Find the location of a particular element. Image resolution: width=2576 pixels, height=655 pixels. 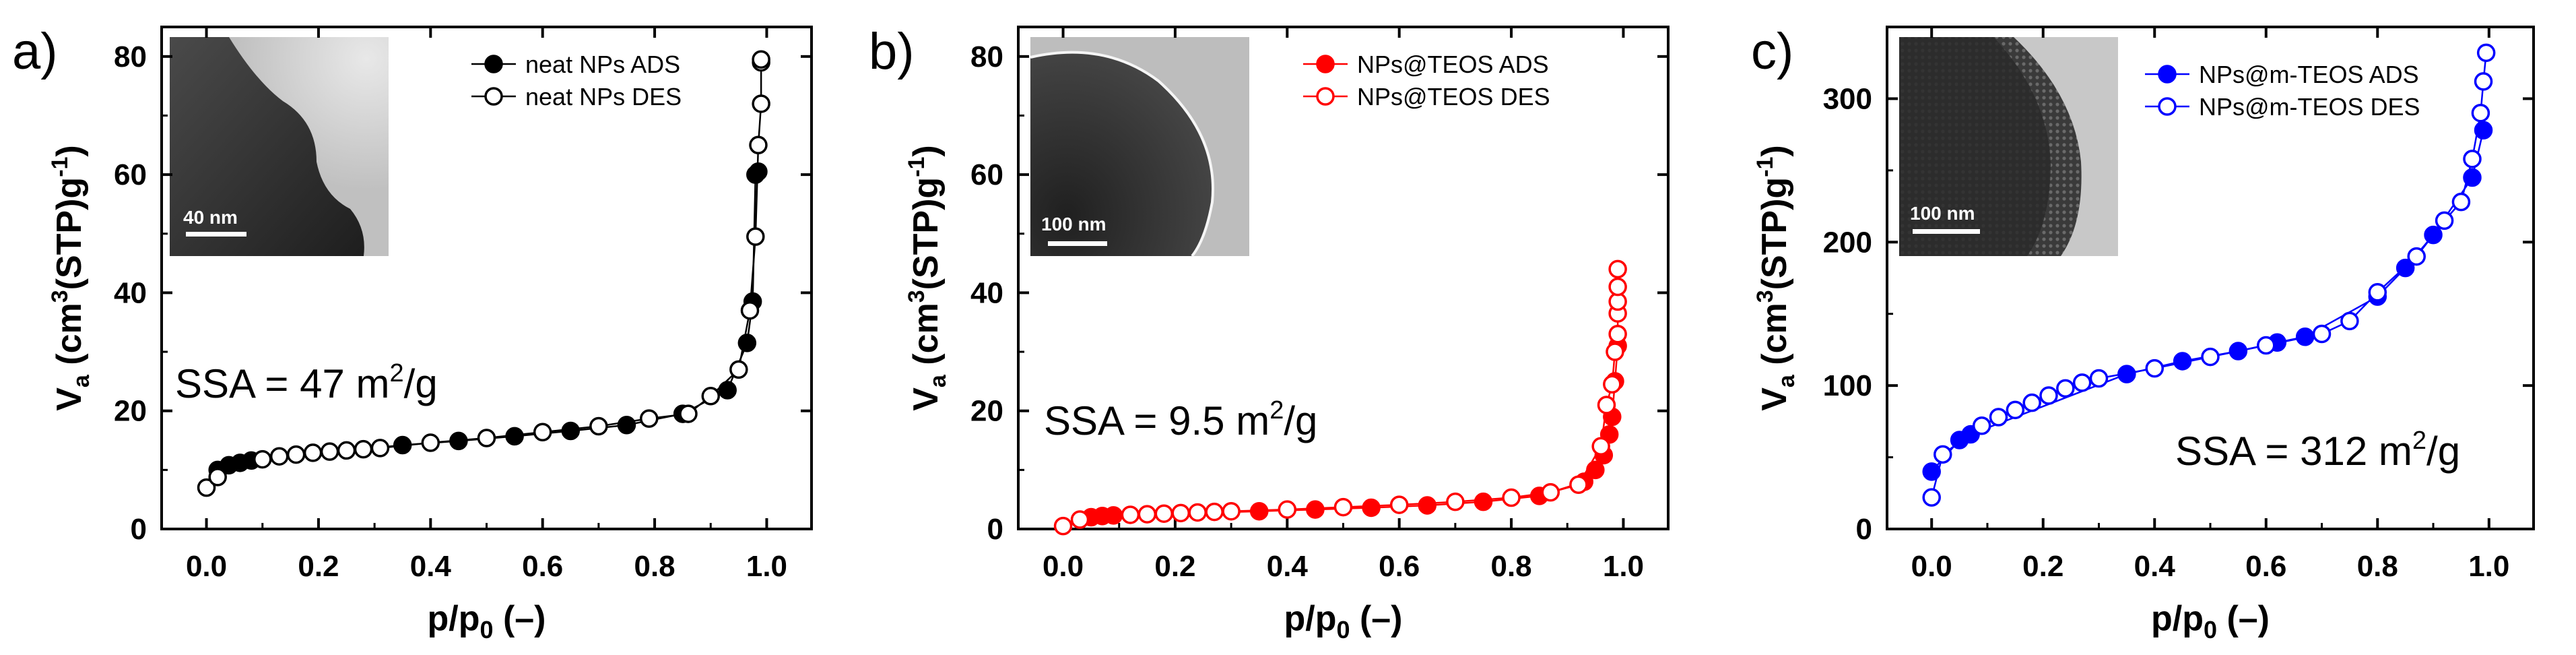

inset-tem-c: 100 nm is located at coordinates (2008, 146).